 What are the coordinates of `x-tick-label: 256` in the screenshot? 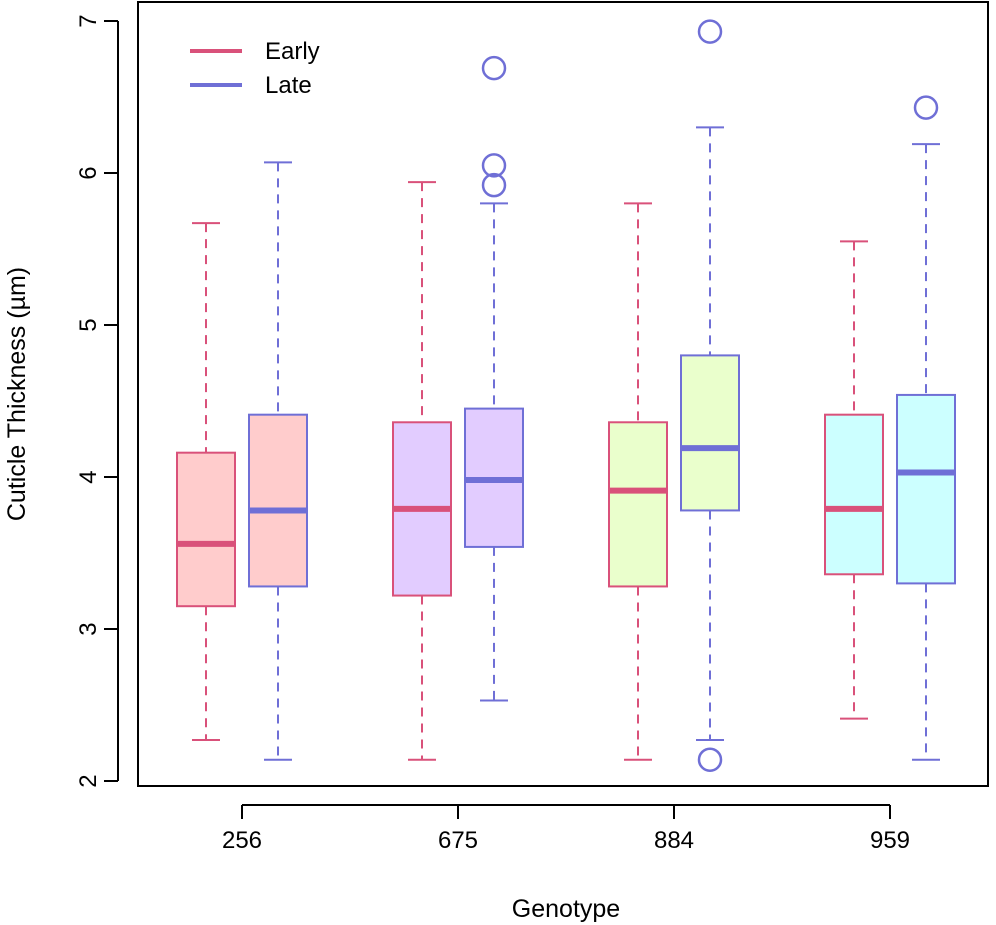 It's located at (242, 840).